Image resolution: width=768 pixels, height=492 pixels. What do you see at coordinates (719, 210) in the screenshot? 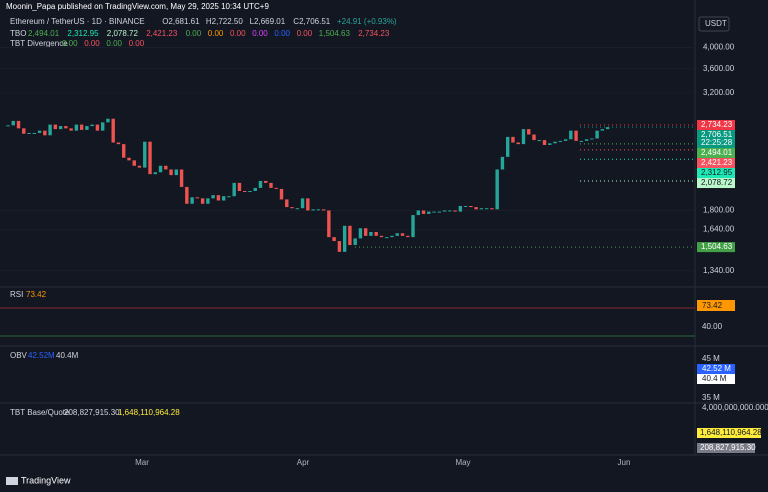
I see `y-tick-label: 1,800.00` at bounding box center [719, 210].